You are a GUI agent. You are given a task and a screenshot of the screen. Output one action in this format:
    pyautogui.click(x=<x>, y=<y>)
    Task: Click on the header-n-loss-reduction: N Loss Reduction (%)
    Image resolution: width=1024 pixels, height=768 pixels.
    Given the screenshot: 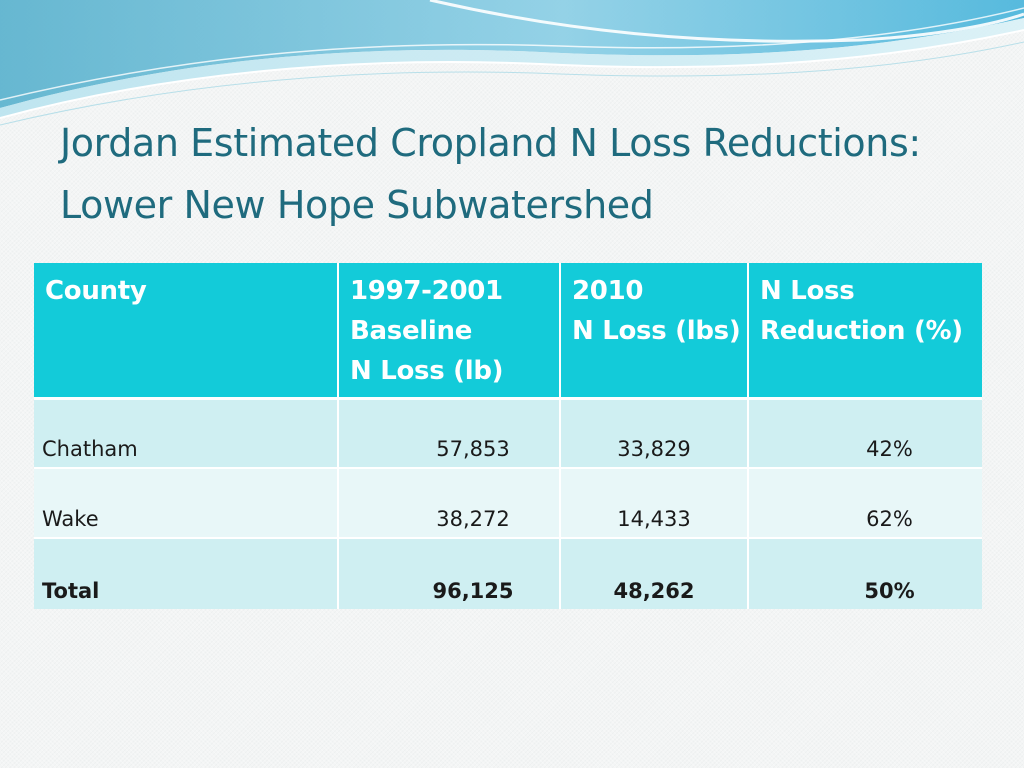 What is the action you would take?
    pyautogui.click(x=865, y=331)
    